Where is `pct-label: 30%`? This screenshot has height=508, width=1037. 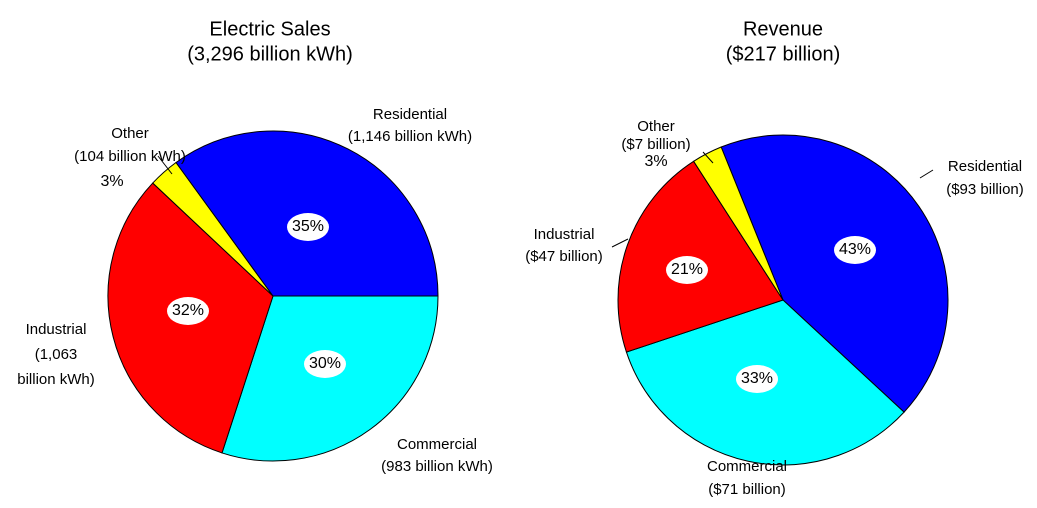 pct-label: 30% is located at coordinates (325, 363).